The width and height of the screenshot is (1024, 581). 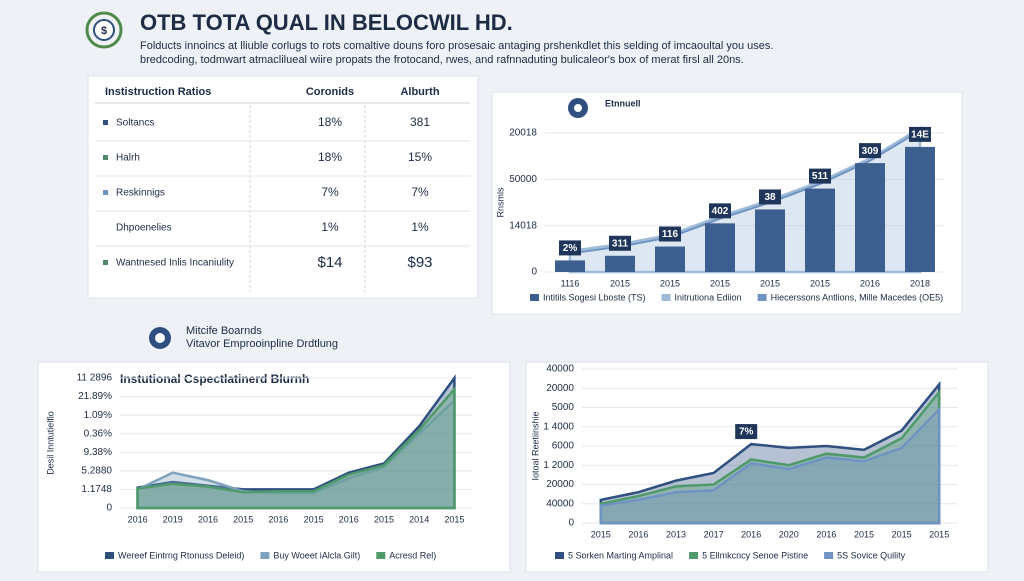 I want to click on annotation: 38, so click(x=770, y=197).